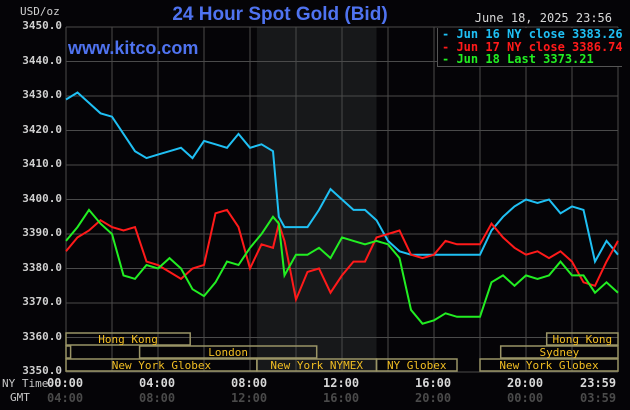 The width and height of the screenshot is (630, 410). I want to click on y-tick-label: 3450.0, so click(42, 25).